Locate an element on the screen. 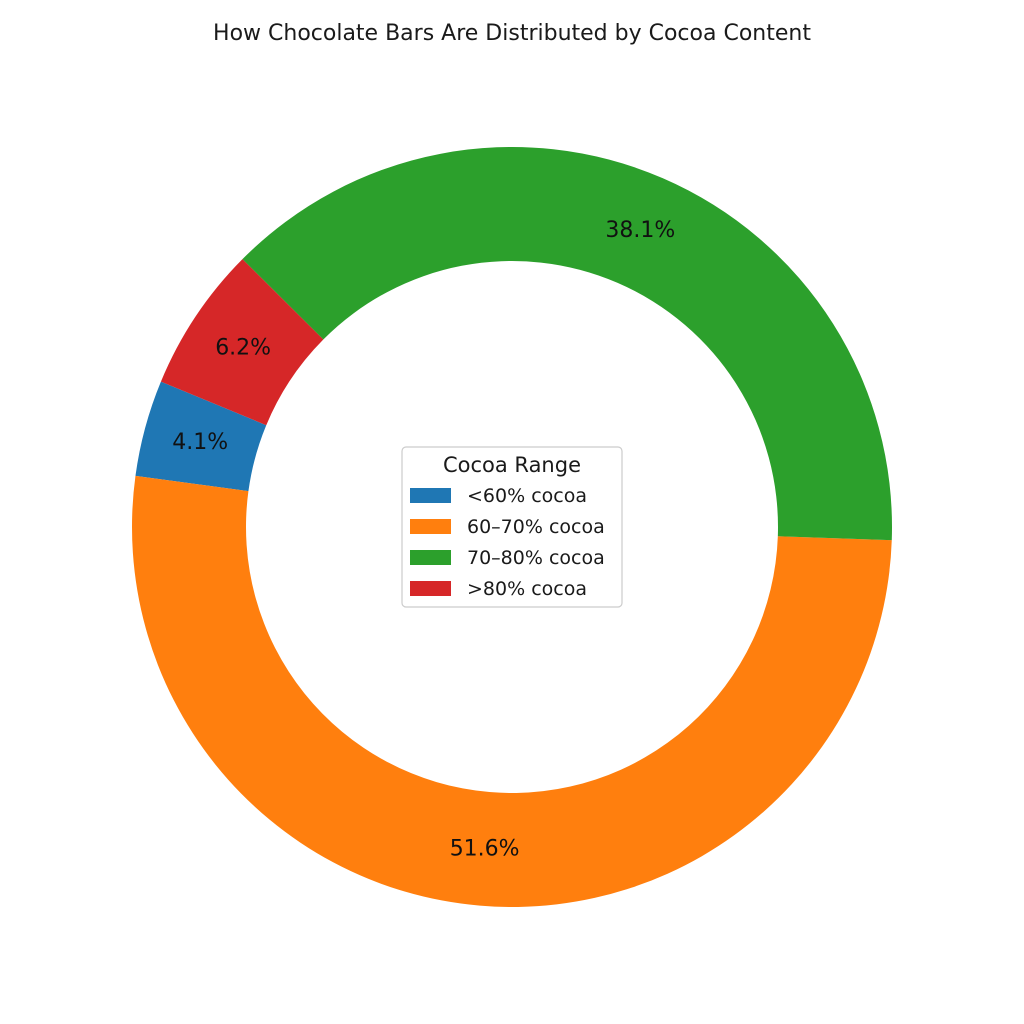  legend-label-2: 70–80% cocoa is located at coordinates (536, 558).